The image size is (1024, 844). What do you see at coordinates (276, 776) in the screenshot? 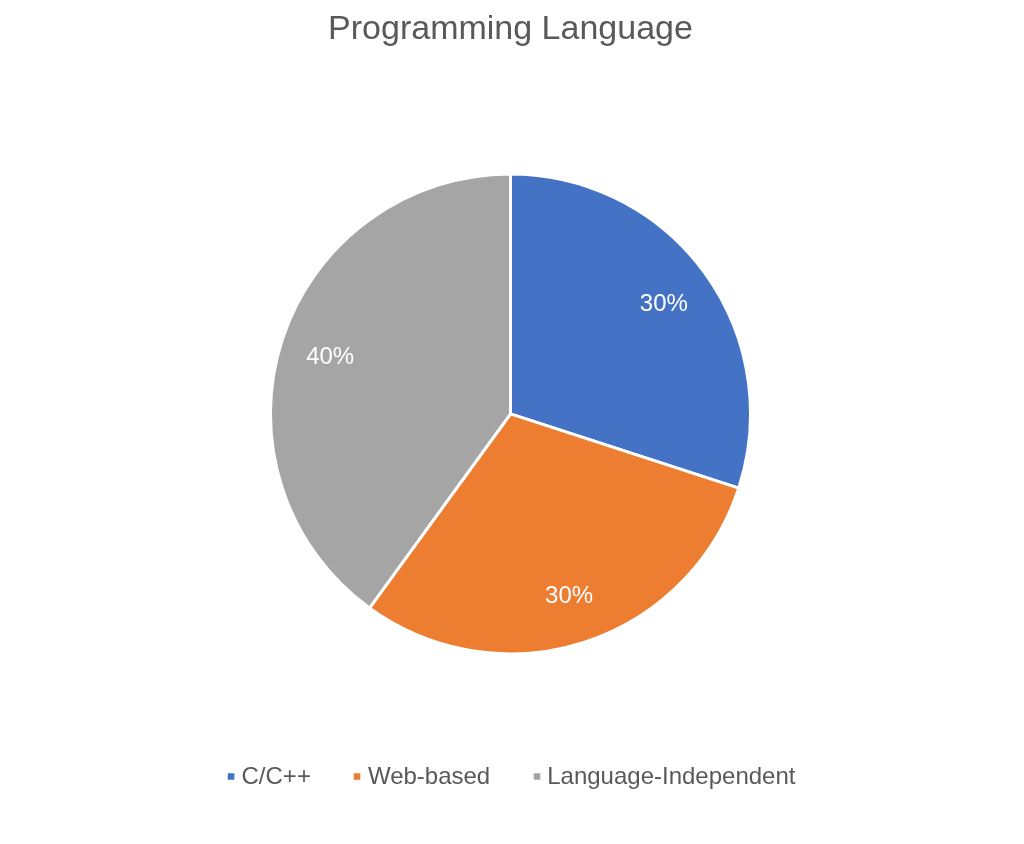
I see `legend-label: C/C++` at bounding box center [276, 776].